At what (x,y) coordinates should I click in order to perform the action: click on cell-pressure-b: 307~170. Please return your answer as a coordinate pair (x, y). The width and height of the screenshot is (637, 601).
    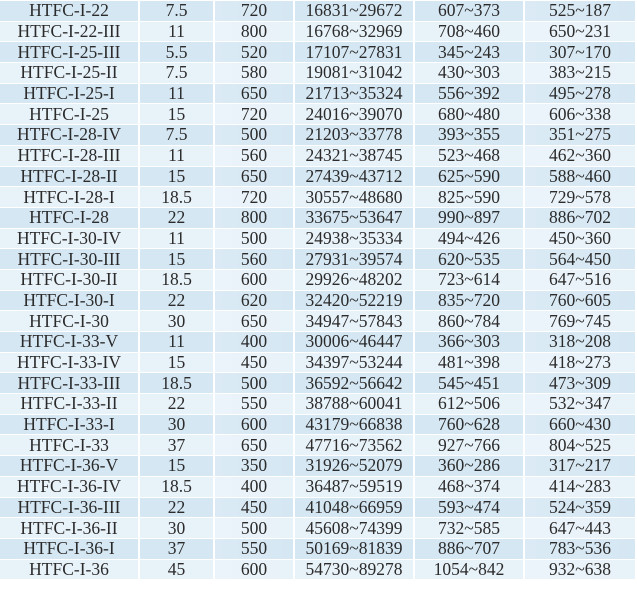
    Looking at the image, I should click on (580, 52).